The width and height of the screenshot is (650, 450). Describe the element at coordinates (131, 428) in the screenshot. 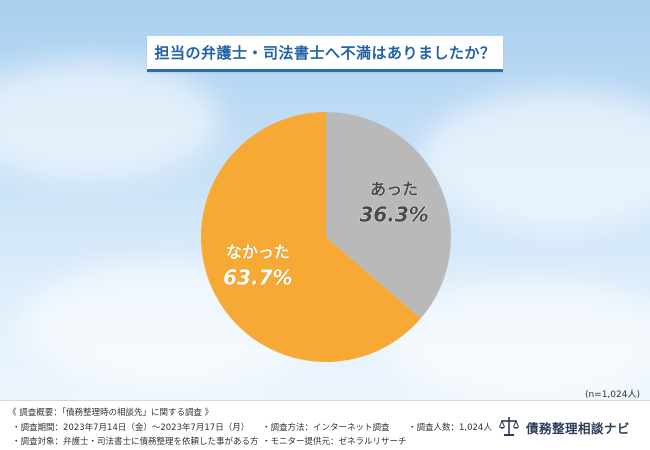

I see `survey-period: ・調査期間：2023年7月14日（金）～2023年7月17日（月）` at that location.